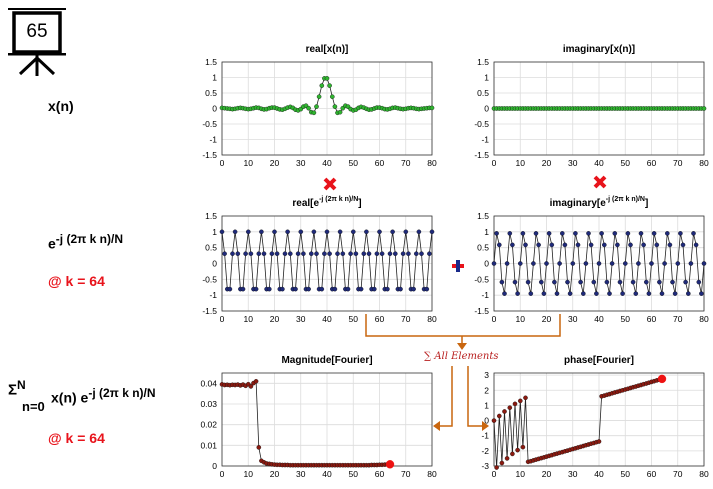 The height and width of the screenshot is (489, 713). Describe the element at coordinates (326, 360) in the screenshot. I see `chart-title: Magnitude[Fourier]` at that location.